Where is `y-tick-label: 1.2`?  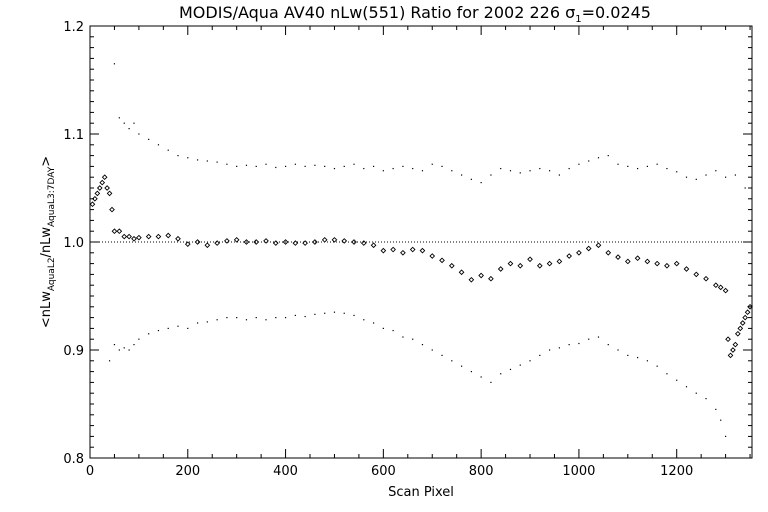
y-tick-label: 1.2 is located at coordinates (73, 27).